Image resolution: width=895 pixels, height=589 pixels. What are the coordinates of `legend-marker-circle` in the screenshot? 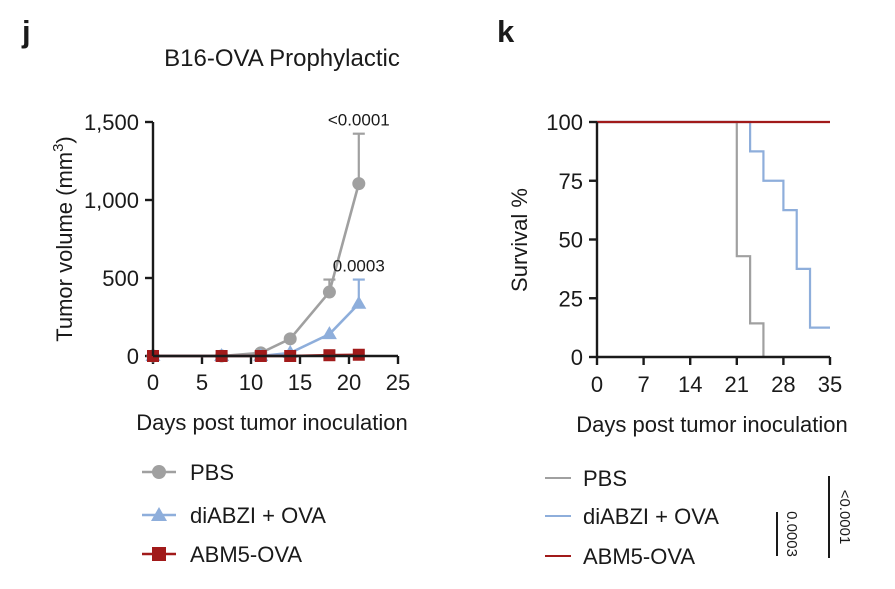 It's located at (159, 472).